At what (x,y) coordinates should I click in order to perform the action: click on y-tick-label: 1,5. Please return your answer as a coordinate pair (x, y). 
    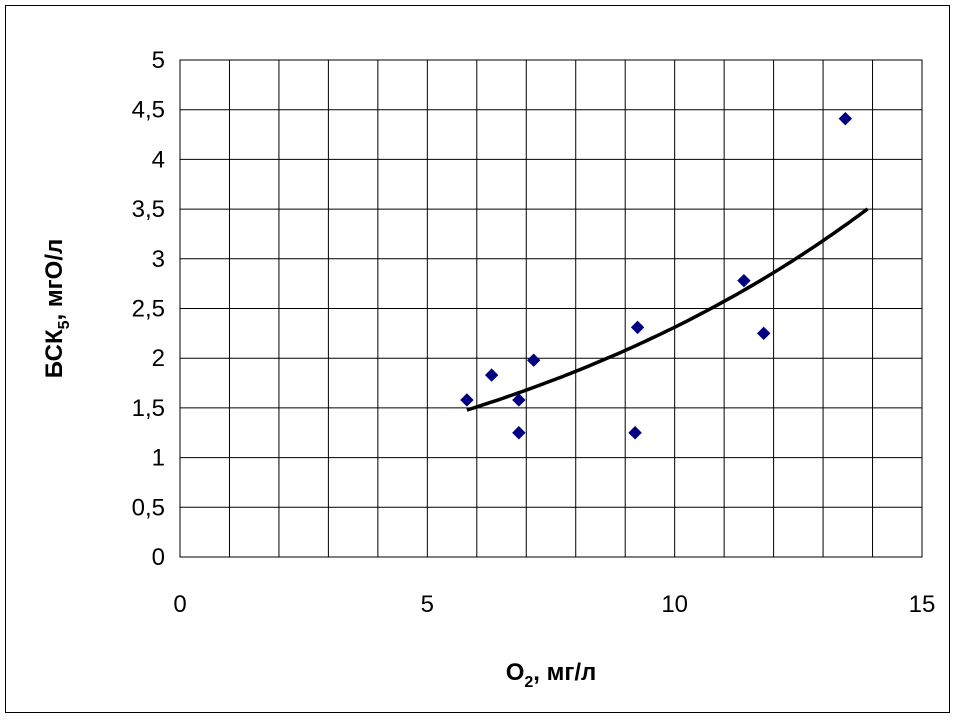
    Looking at the image, I should click on (148, 408).